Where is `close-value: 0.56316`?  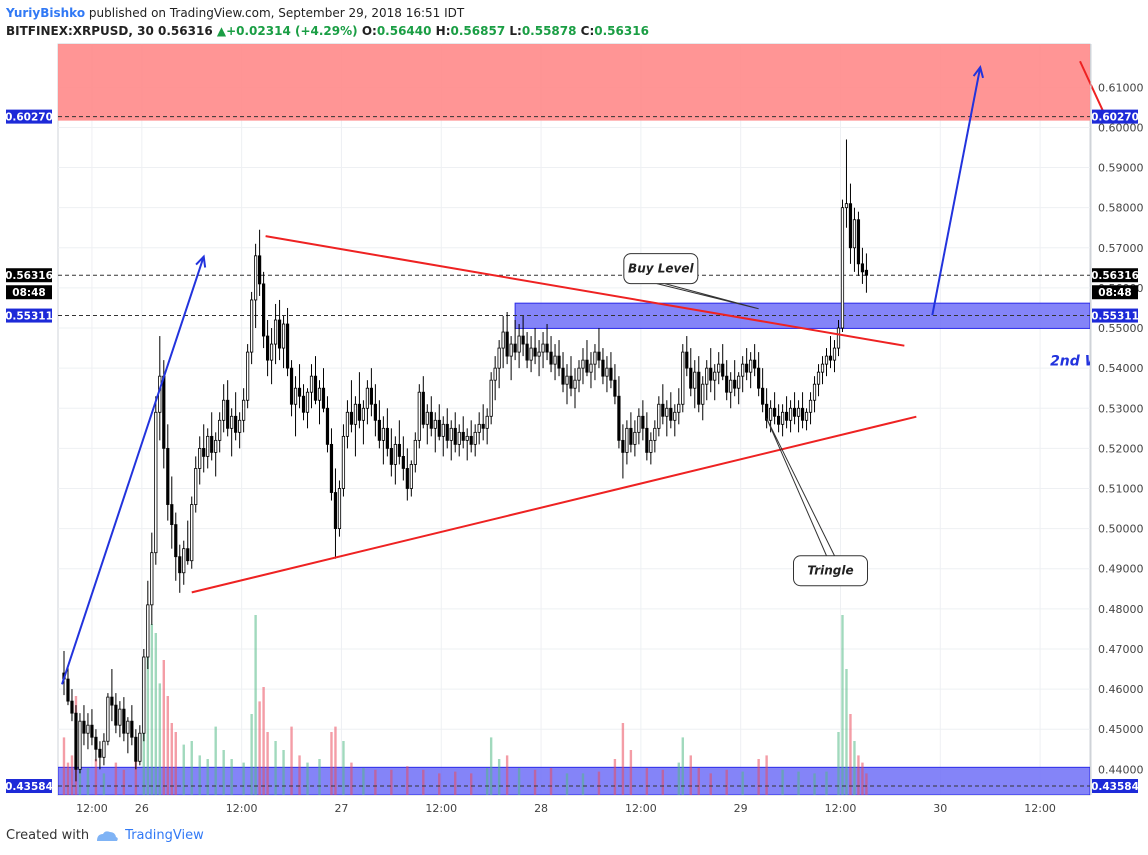
close-value: 0.56316 is located at coordinates (621, 31).